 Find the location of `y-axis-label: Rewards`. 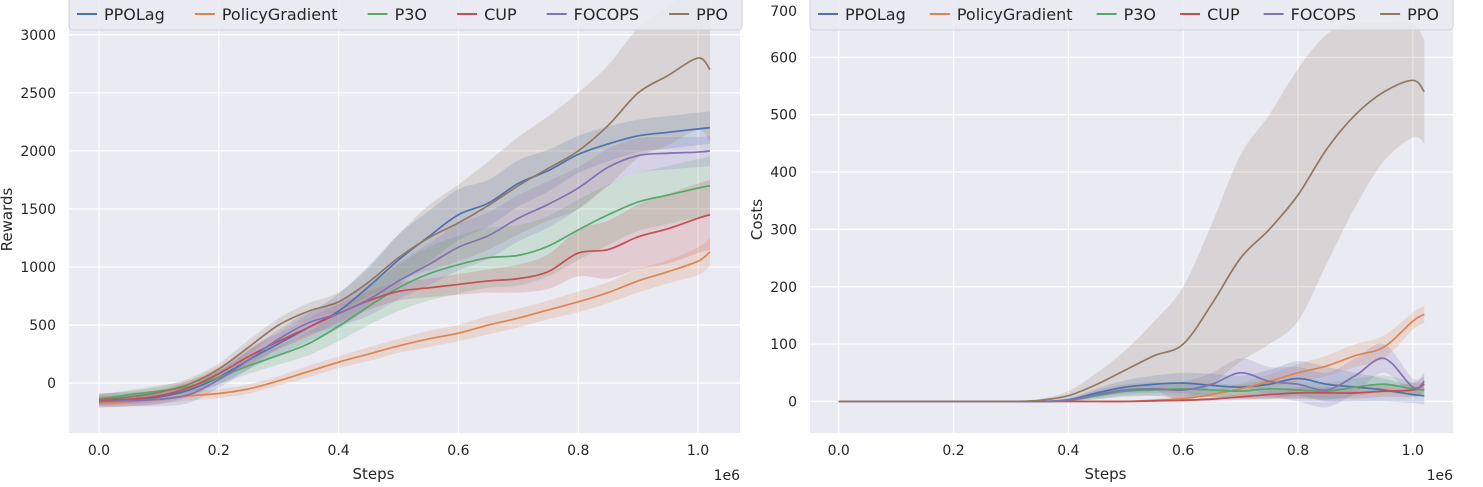

y-axis-label: Rewards is located at coordinates (8, 219).